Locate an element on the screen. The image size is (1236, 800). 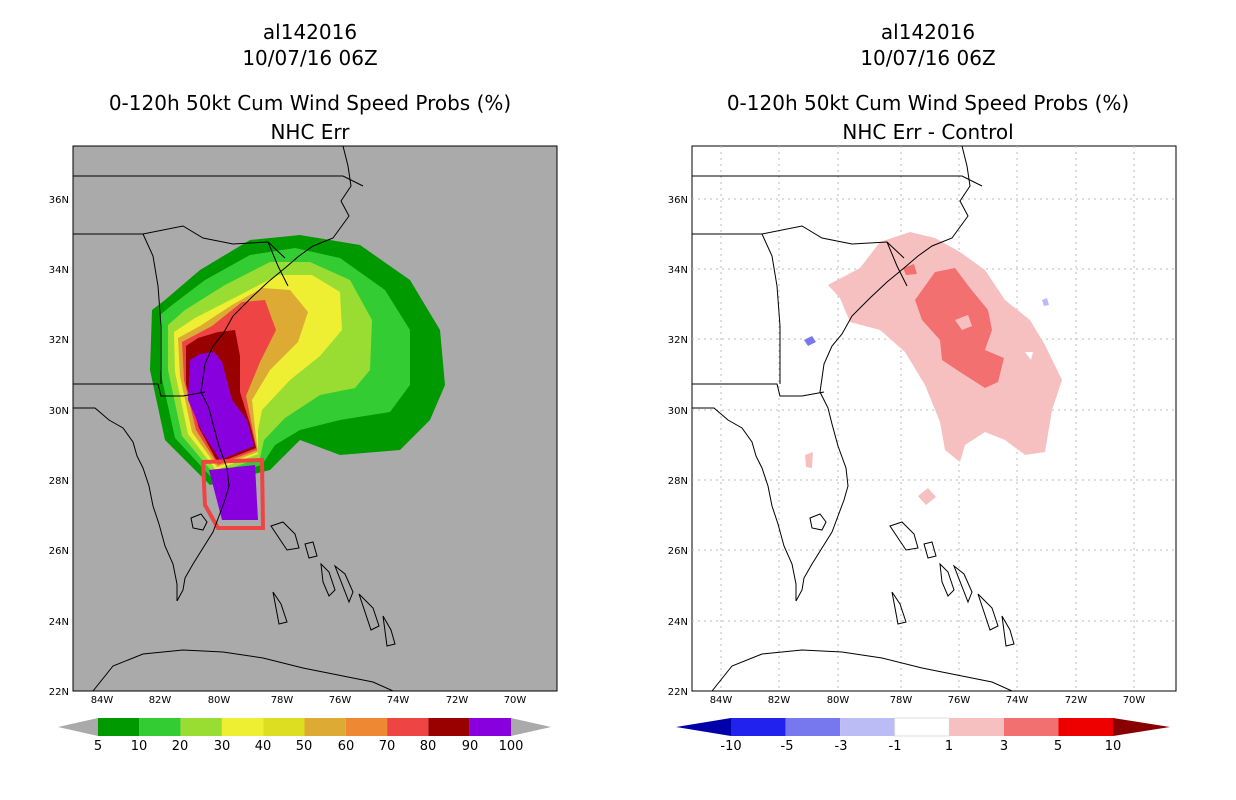
left-colorbar-label: 80 is located at coordinates (428, 746).